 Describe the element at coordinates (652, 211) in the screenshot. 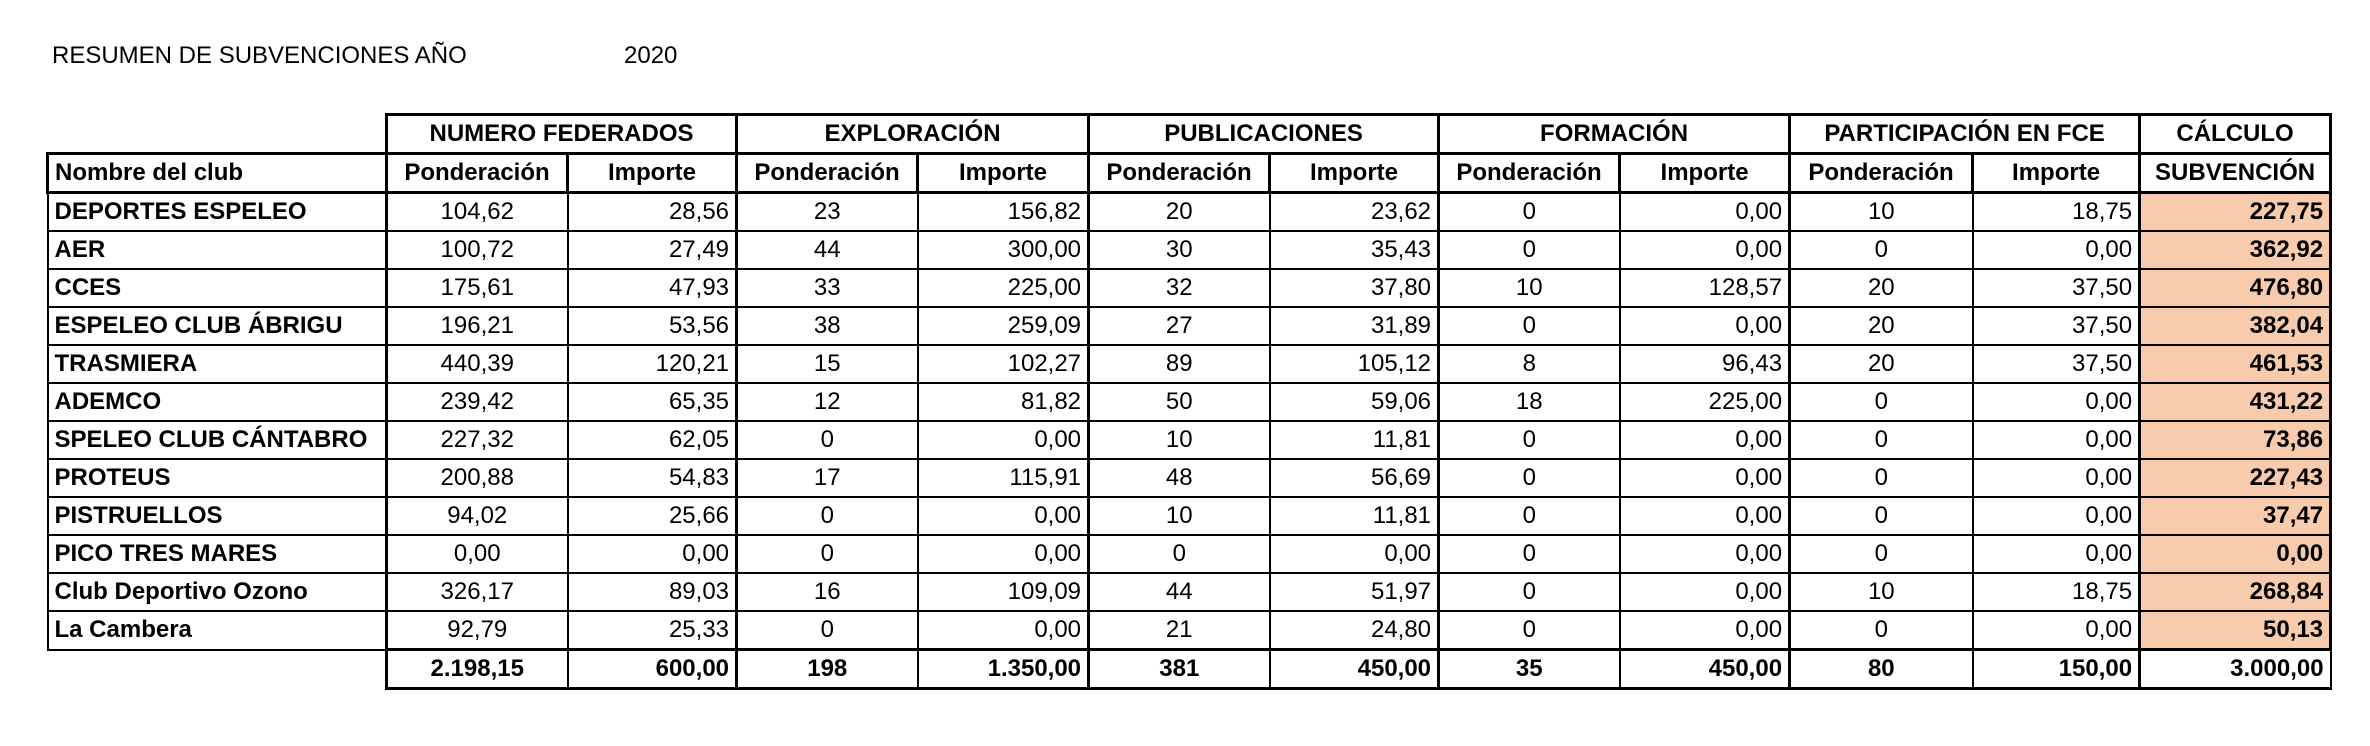

I see `value-cell: 28,56` at that location.